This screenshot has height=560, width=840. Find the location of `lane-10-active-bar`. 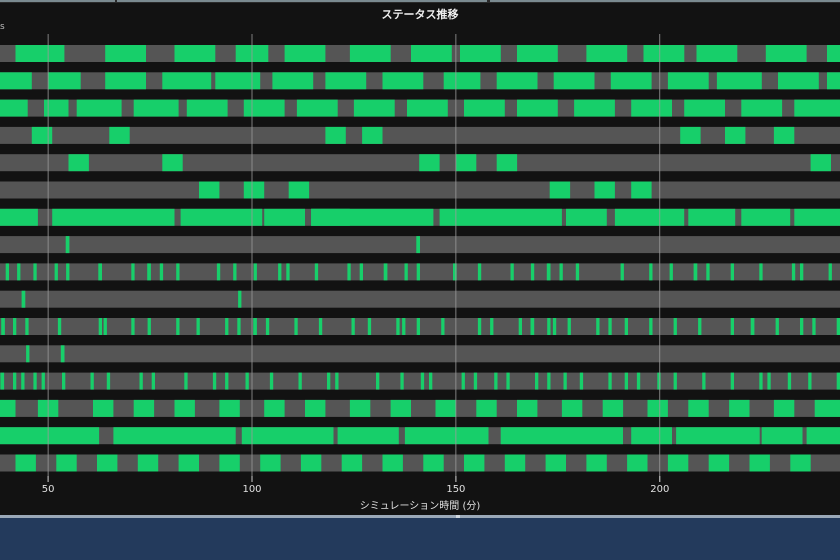

lane-10-active-bar is located at coordinates (23, 299).